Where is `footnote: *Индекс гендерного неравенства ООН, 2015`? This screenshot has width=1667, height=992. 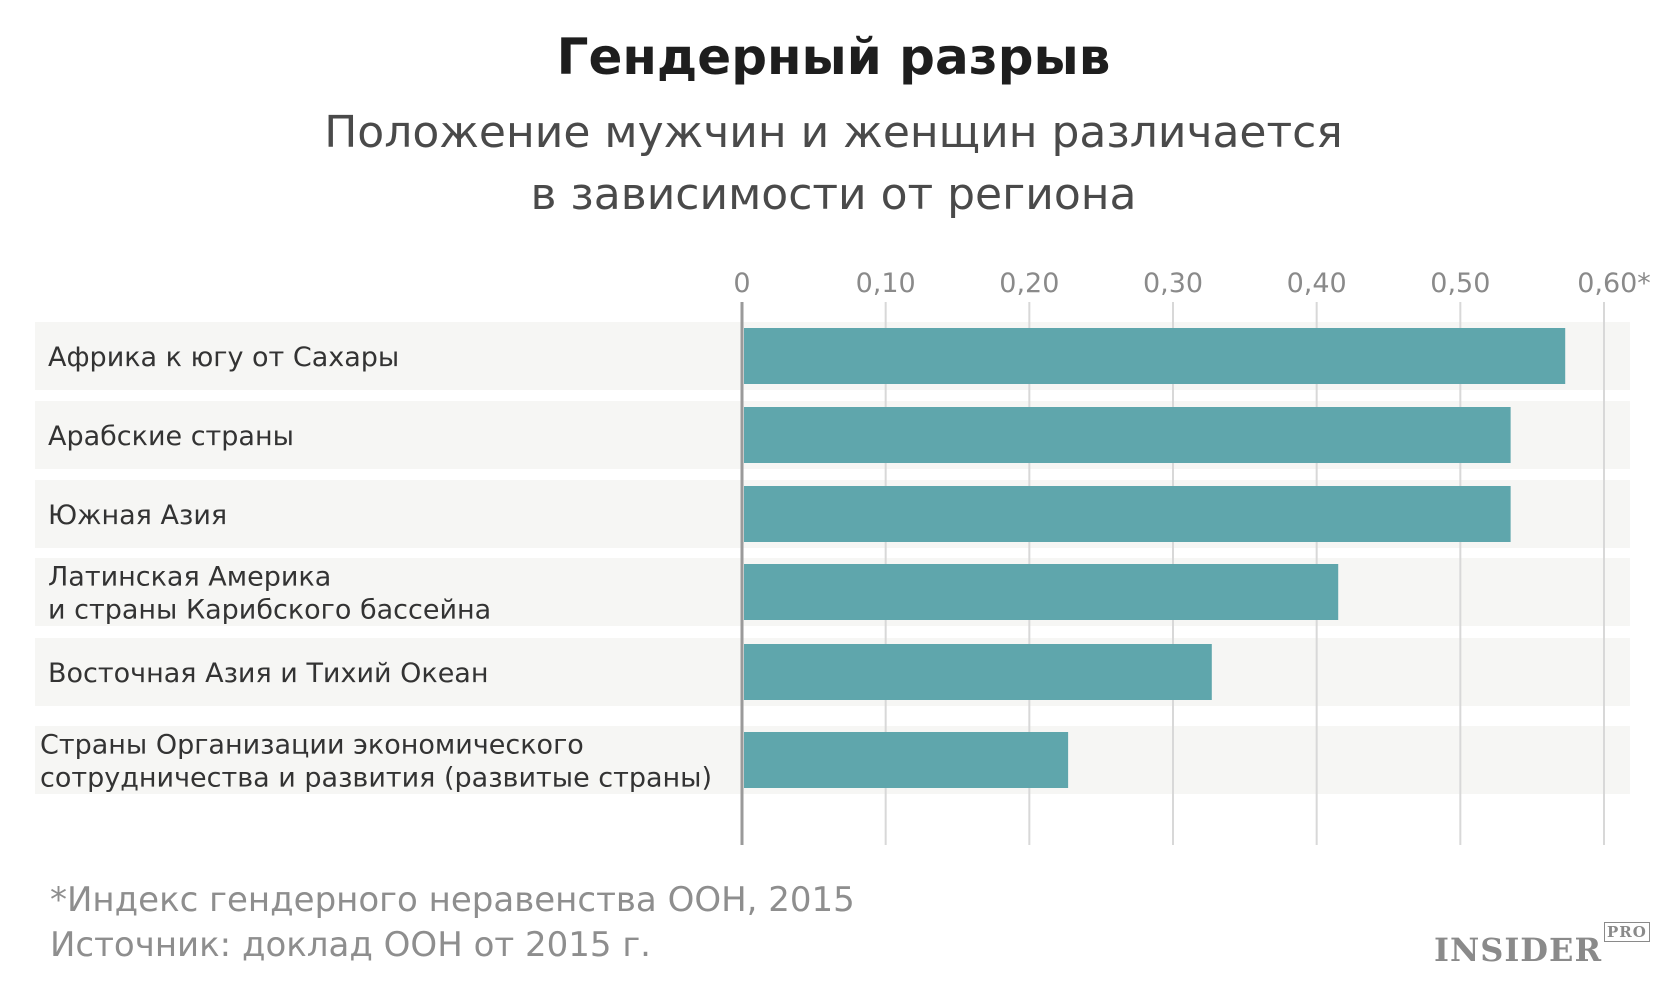
footnote: *Индекс гендерного неравенства ООН, 2015 is located at coordinates (452, 900).